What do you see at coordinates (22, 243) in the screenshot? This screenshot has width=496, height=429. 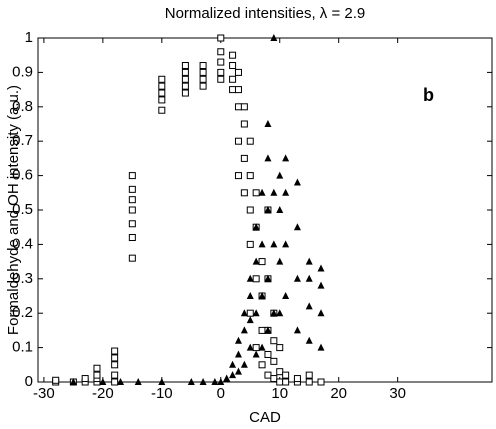 I see `y-tick-label: 0.4` at bounding box center [22, 243].